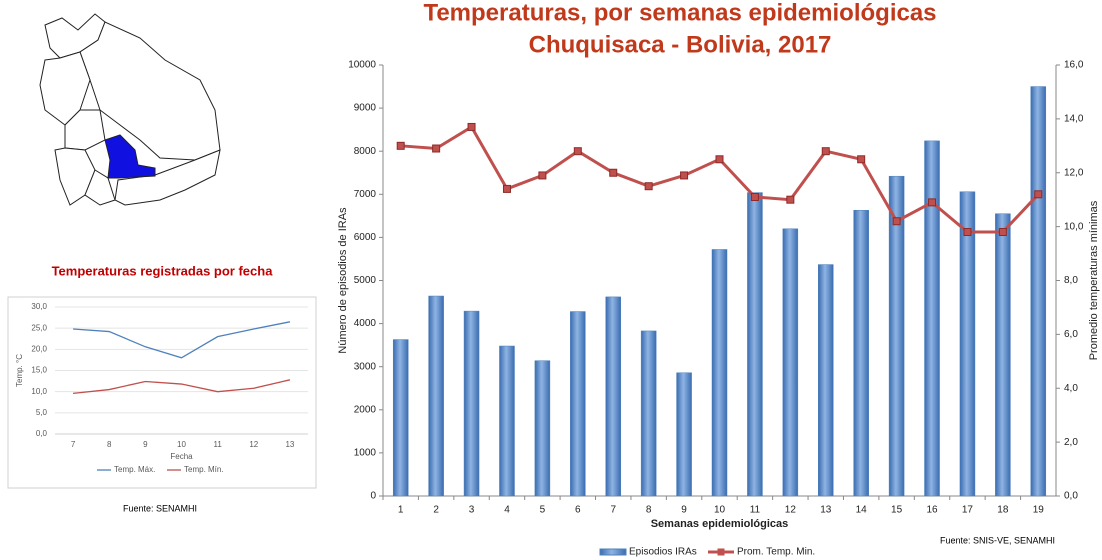 The image size is (1102, 560). I want to click on y2-tick-label: 12,0, so click(1074, 172).